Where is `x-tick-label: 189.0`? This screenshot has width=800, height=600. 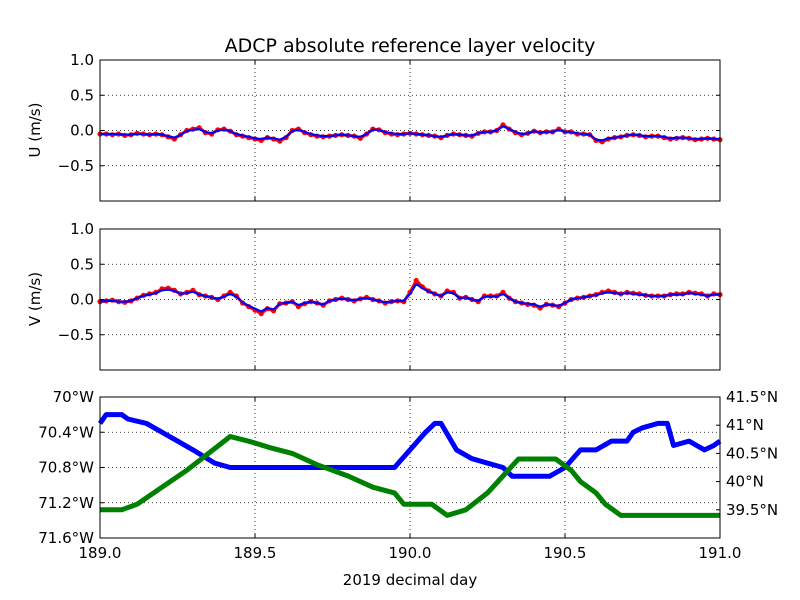
x-tick-label: 189.0 is located at coordinates (100, 553).